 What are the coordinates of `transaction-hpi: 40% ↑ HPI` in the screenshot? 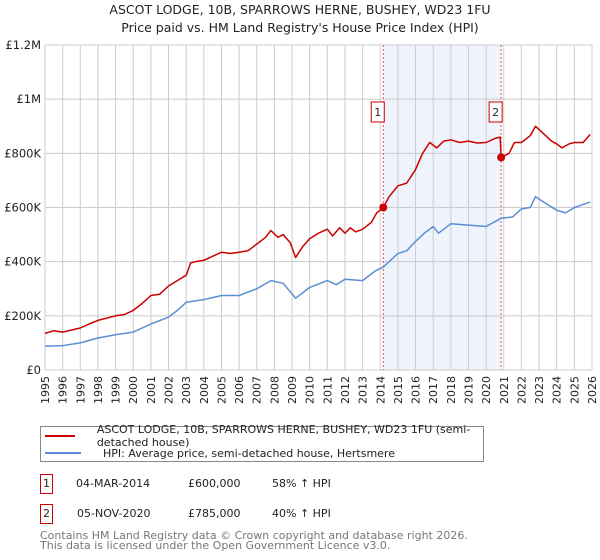 It's located at (301, 513).